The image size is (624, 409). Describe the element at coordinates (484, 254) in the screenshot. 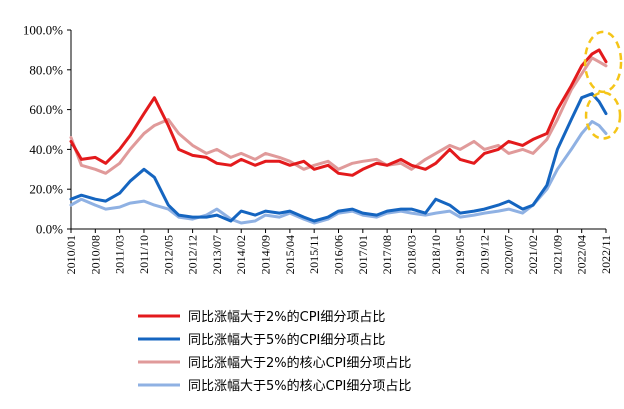

I see `x-tick-label: 2019/12` at that location.